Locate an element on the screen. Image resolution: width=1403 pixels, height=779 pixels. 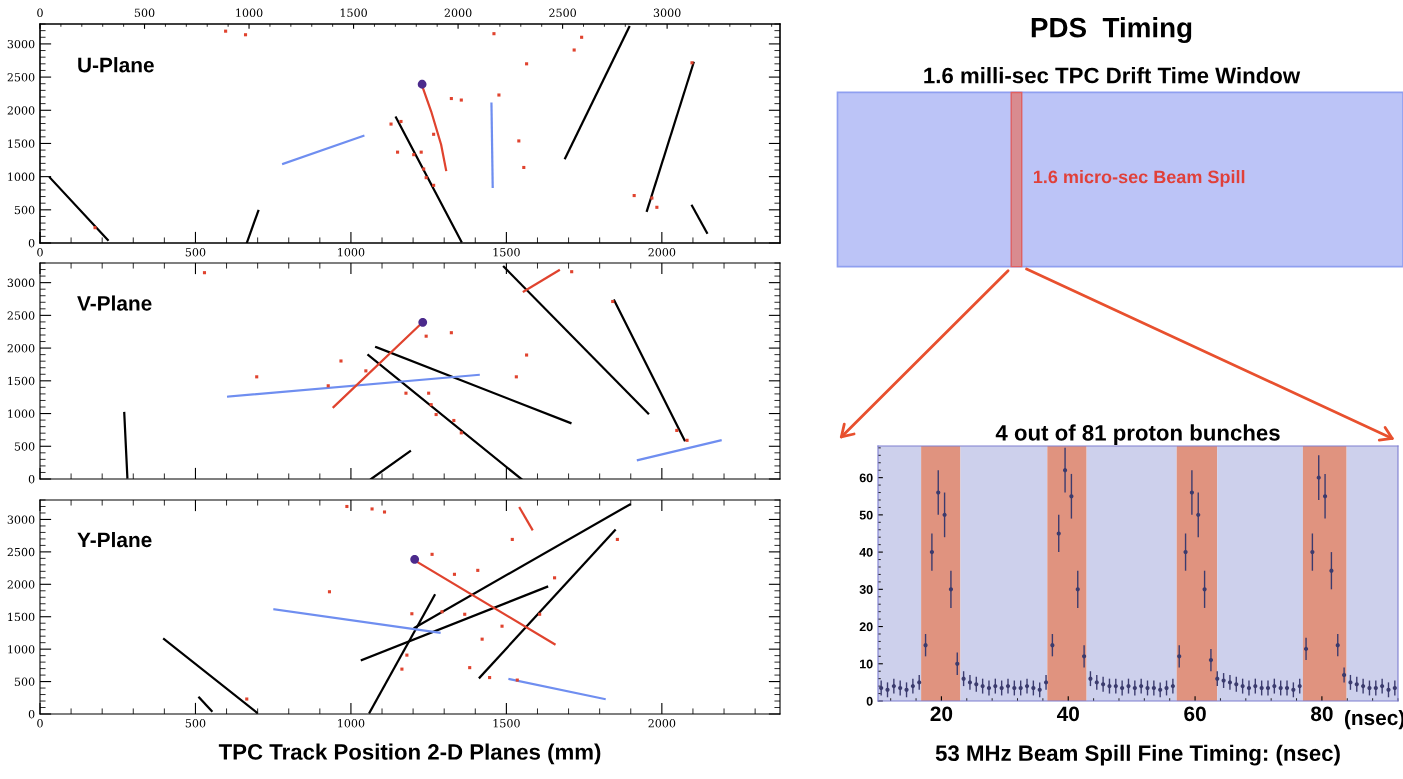
x-tick-label: 40 is located at coordinates (1067, 714).